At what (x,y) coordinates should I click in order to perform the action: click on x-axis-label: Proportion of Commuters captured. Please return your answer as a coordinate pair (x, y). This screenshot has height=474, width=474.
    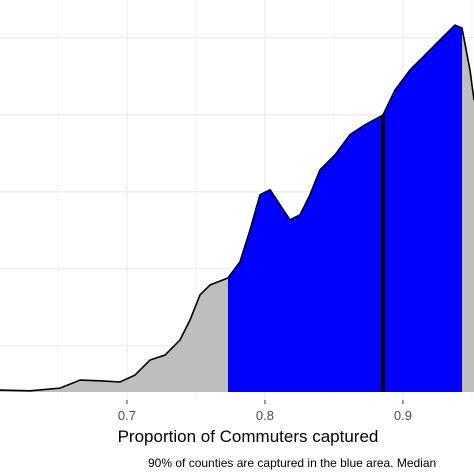
    Looking at the image, I should click on (248, 436).